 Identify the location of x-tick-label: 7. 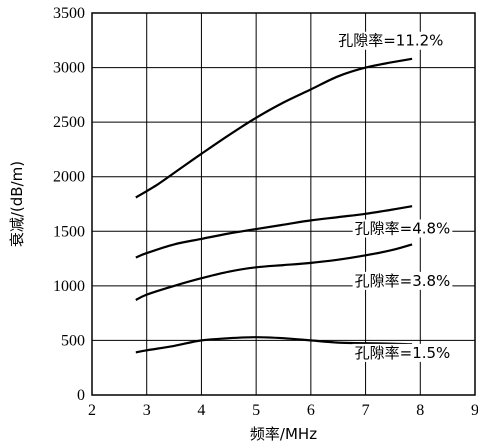
(366, 410).